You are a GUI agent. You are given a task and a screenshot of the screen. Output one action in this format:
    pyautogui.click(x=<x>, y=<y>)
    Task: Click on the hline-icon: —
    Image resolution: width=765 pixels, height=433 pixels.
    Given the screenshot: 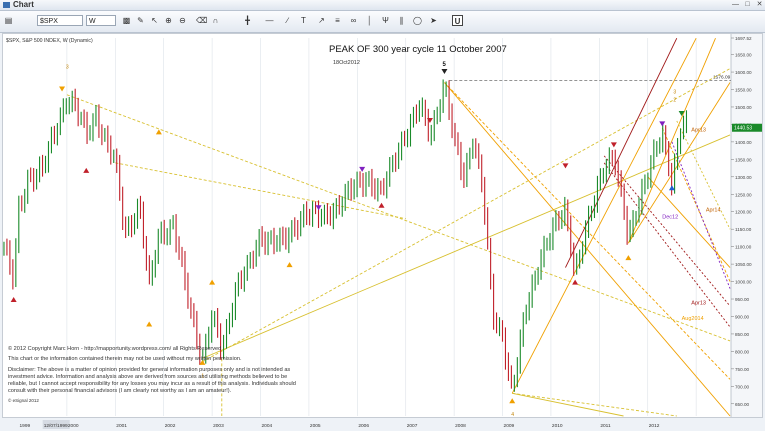 What is the action you would take?
    pyautogui.click(x=269, y=20)
    